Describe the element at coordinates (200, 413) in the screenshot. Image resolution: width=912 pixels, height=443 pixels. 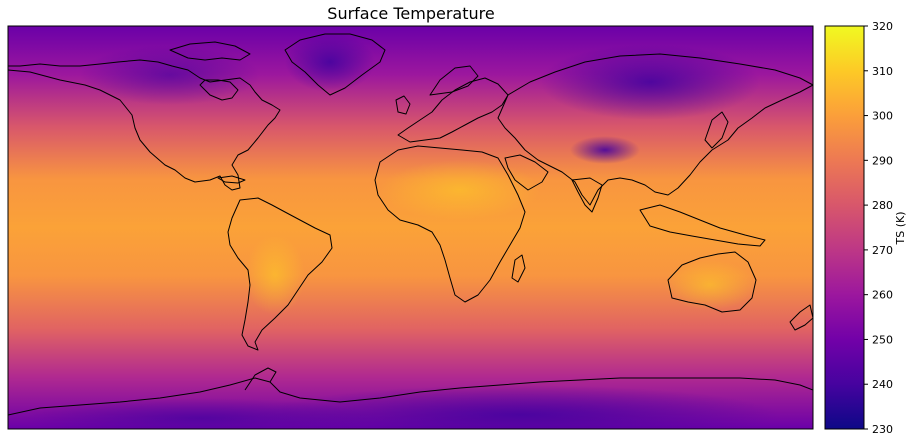
I see `antarctica-west-cold-region` at that location.